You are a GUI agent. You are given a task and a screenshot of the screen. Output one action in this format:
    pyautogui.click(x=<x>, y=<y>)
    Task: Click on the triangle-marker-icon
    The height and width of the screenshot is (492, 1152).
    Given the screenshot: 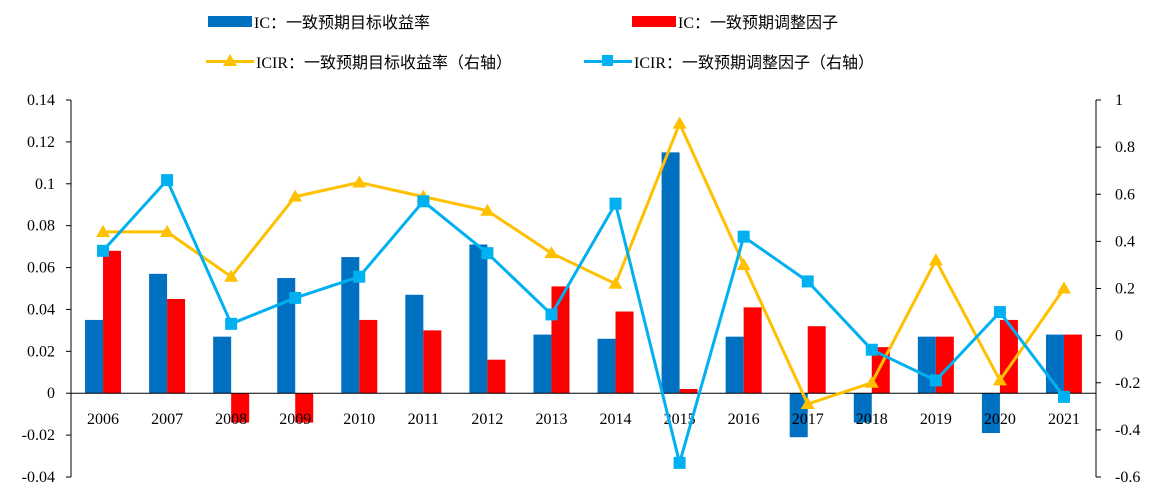 What is the action you would take?
    pyautogui.click(x=230, y=60)
    